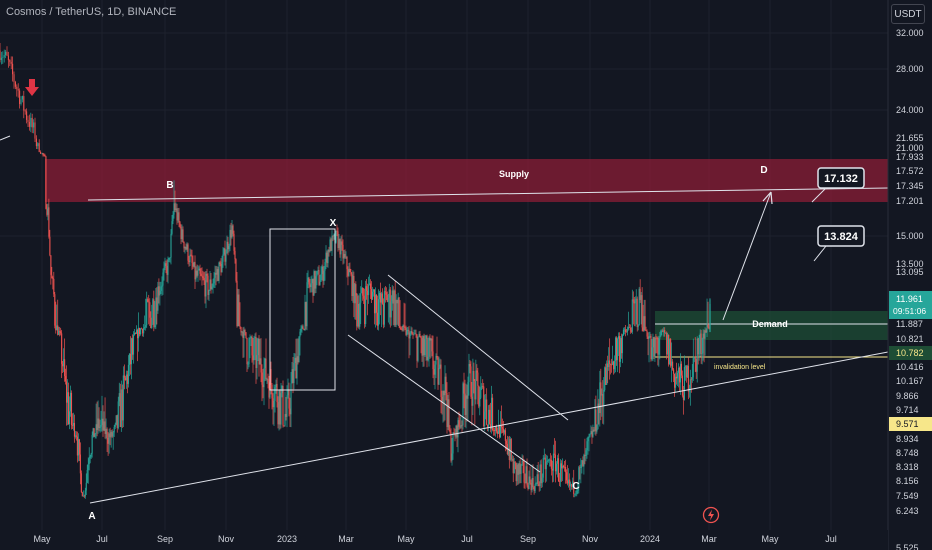 Image resolution: width=932 pixels, height=550 pixels. What do you see at coordinates (910, 33) in the screenshot?
I see `price-tick-label: 32.000` at bounding box center [910, 33].